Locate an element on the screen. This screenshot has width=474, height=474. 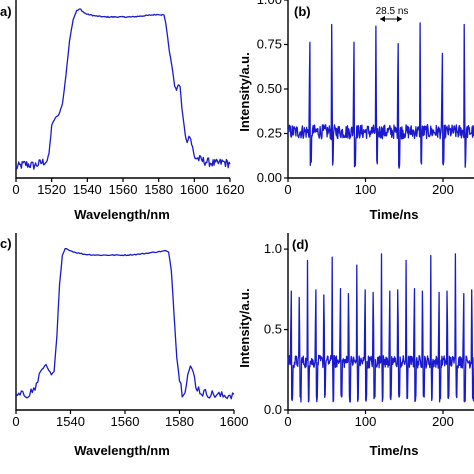
panel-c-xlabel: Wavelength/nm is located at coordinates (122, 450).